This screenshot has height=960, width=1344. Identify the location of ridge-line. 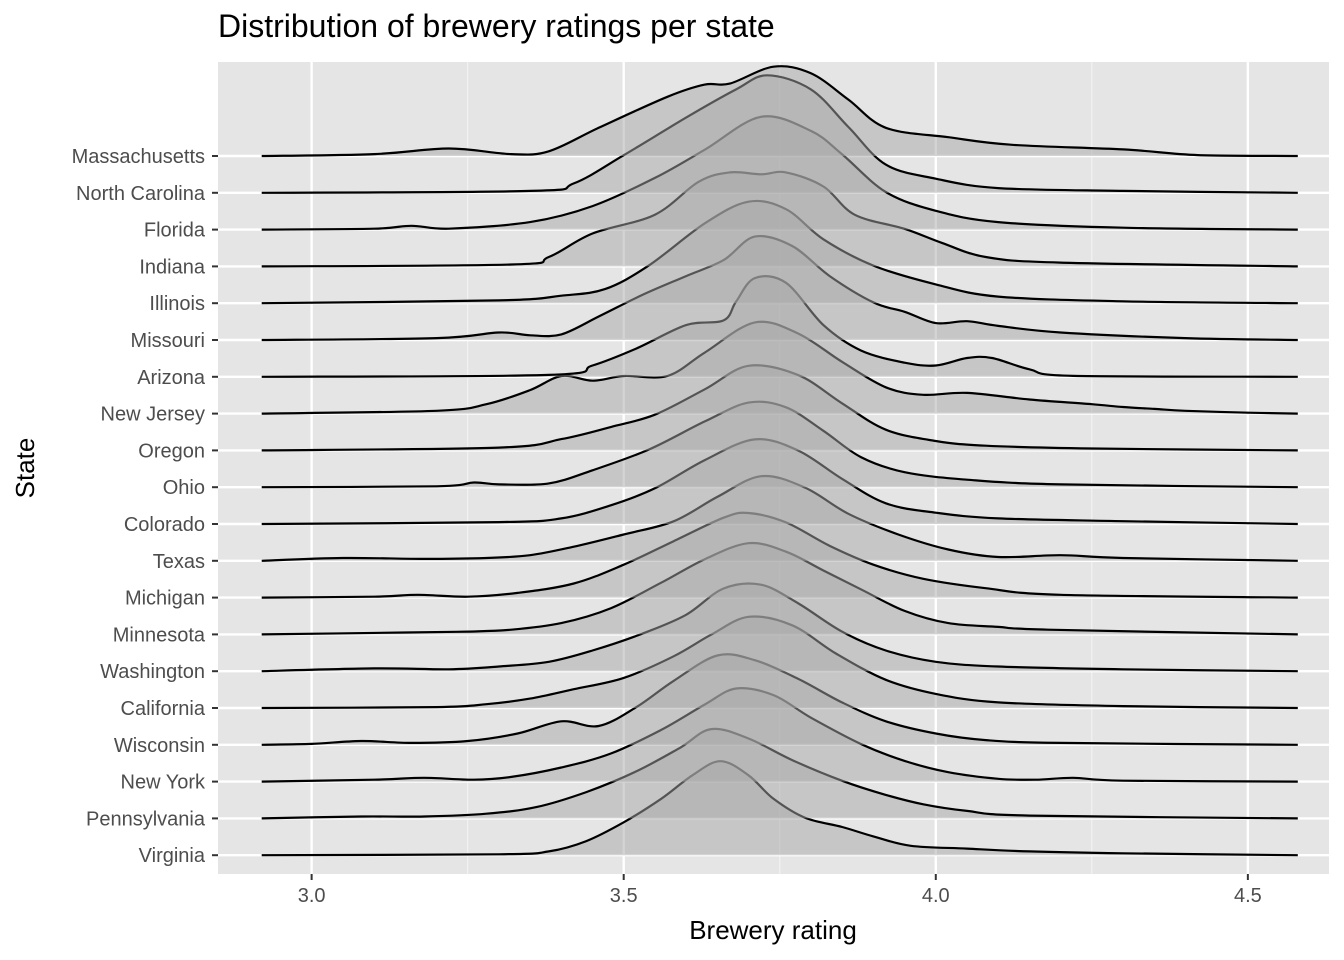
(779, 111).